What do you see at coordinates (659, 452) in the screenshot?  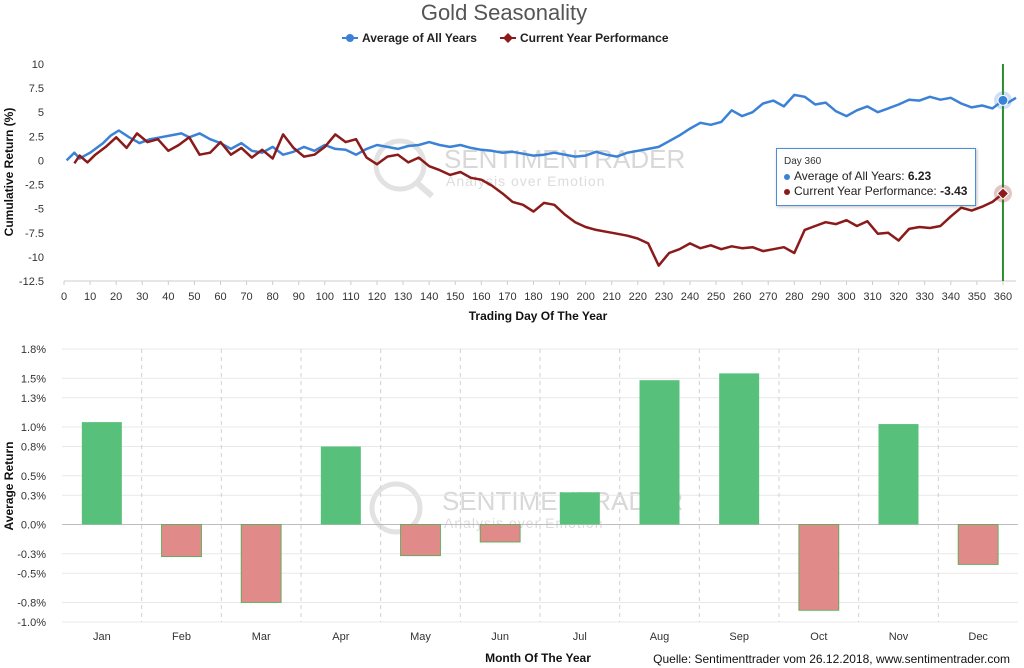 I see `bar-aug` at bounding box center [659, 452].